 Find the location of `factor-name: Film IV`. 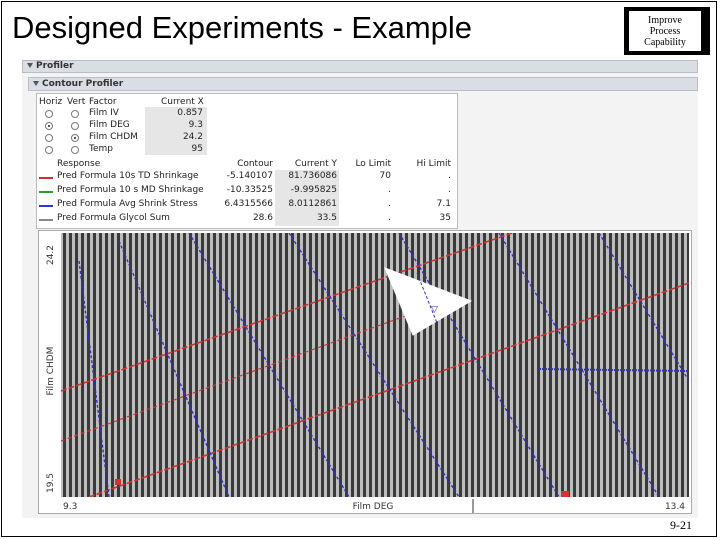

factor-name: Film IV is located at coordinates (104, 113).